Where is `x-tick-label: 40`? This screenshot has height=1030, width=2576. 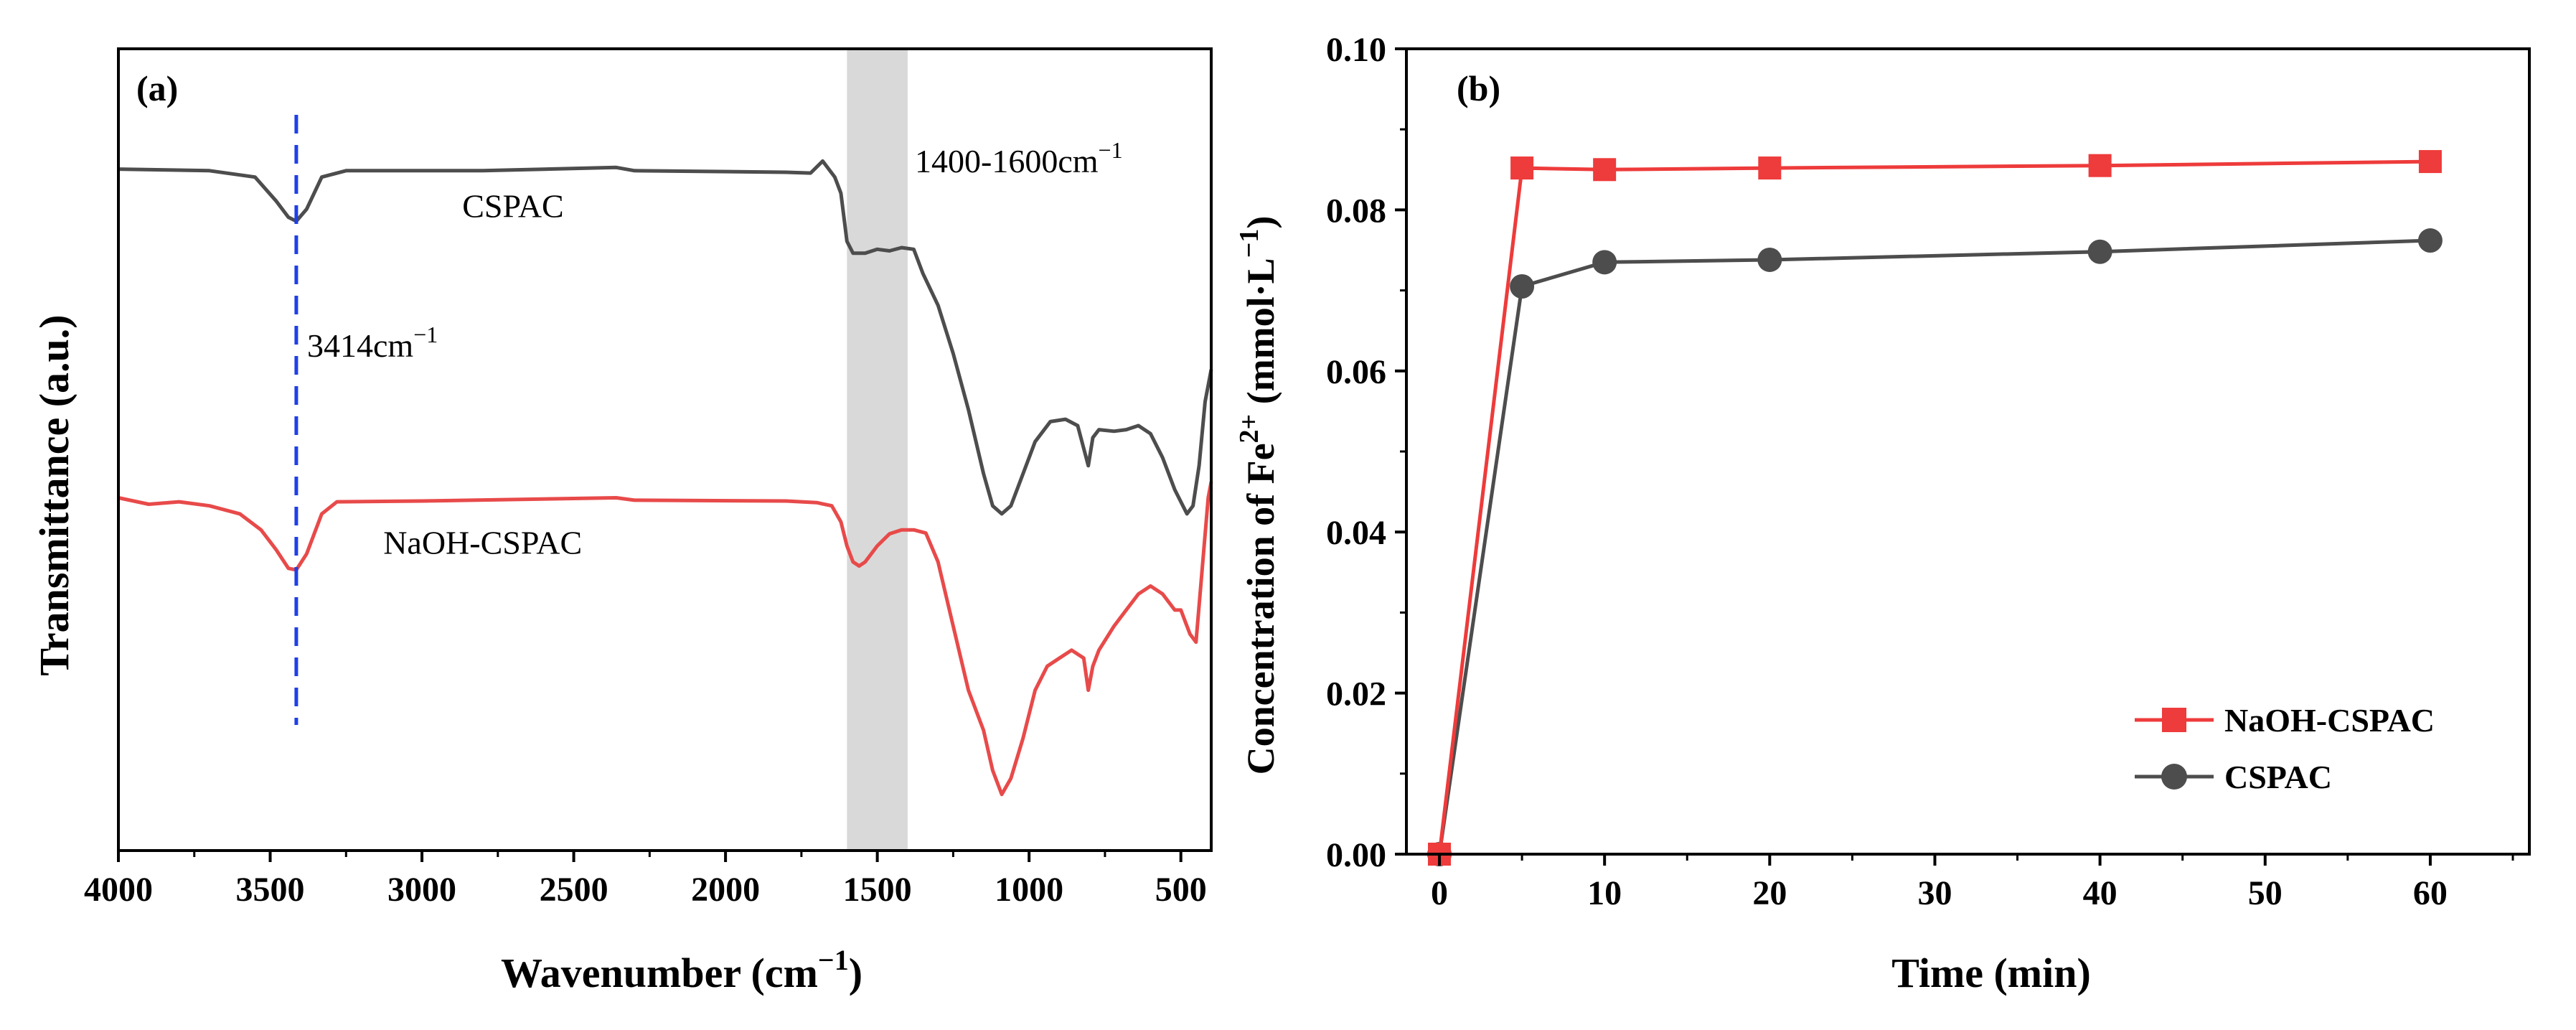
x-tick-label: 40 is located at coordinates (2100, 893).